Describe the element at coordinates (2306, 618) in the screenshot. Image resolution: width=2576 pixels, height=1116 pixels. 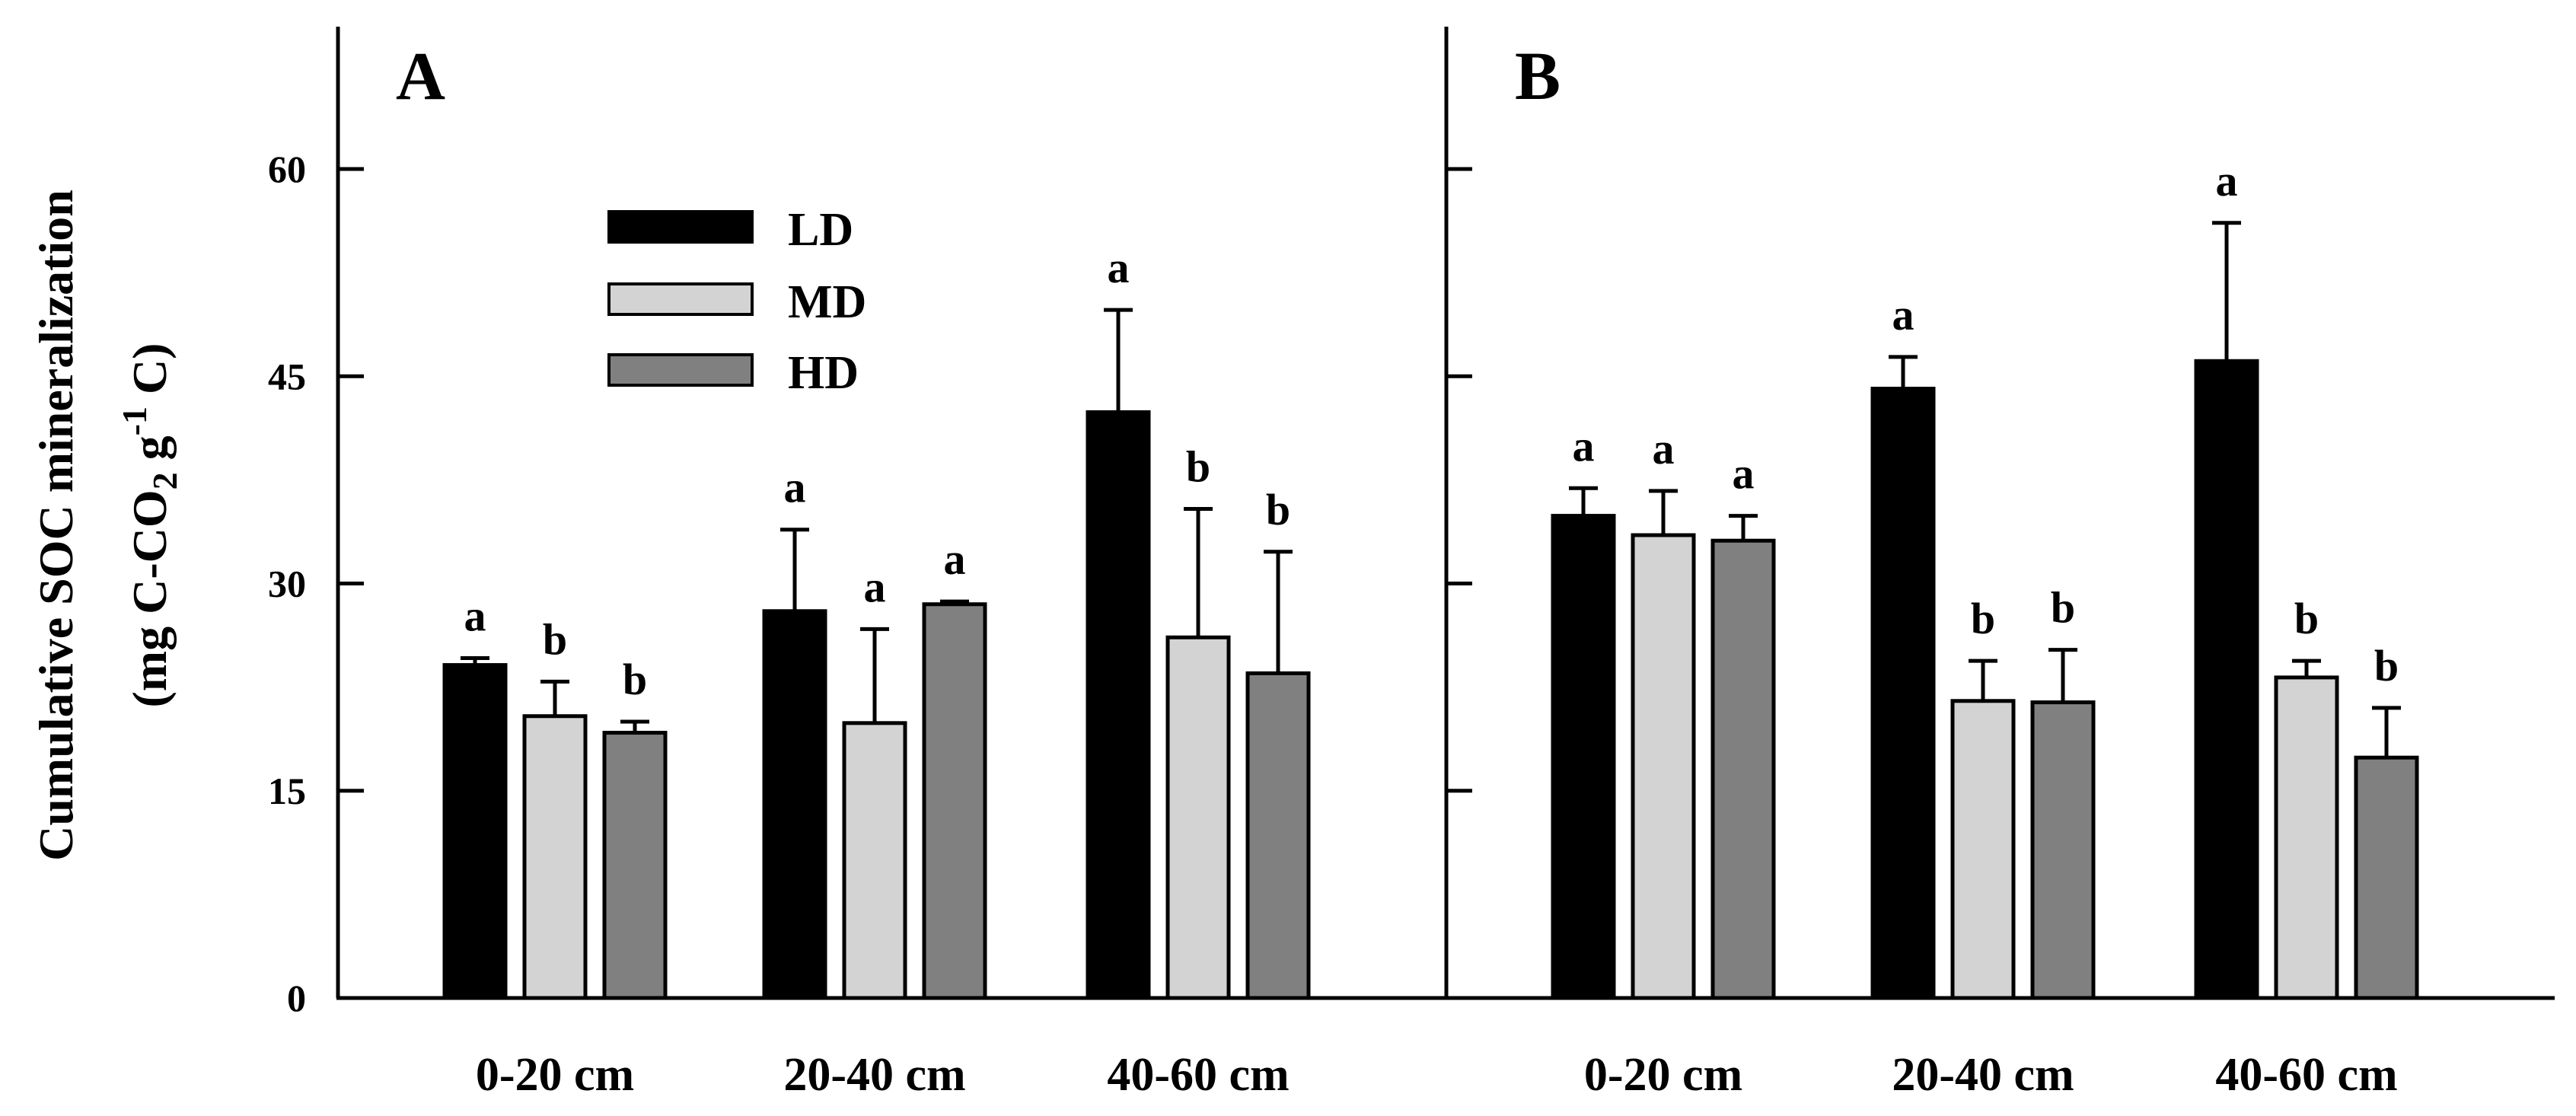
I see `sig-letter-b-md-3: b` at that location.